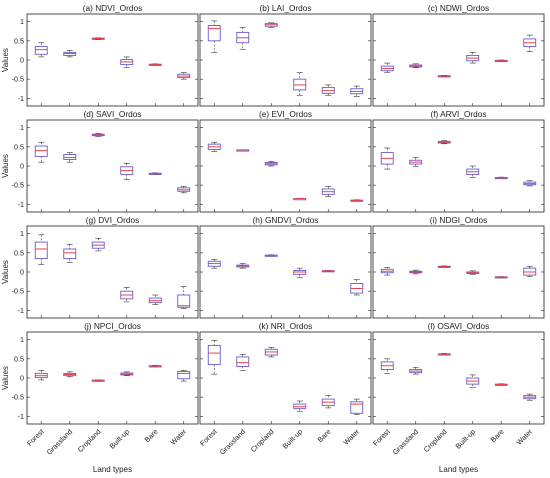 The image size is (550, 478). What do you see at coordinates (112, 8) in the screenshot?
I see `panel-title: (a) NDVI_Ordos` at bounding box center [112, 8].